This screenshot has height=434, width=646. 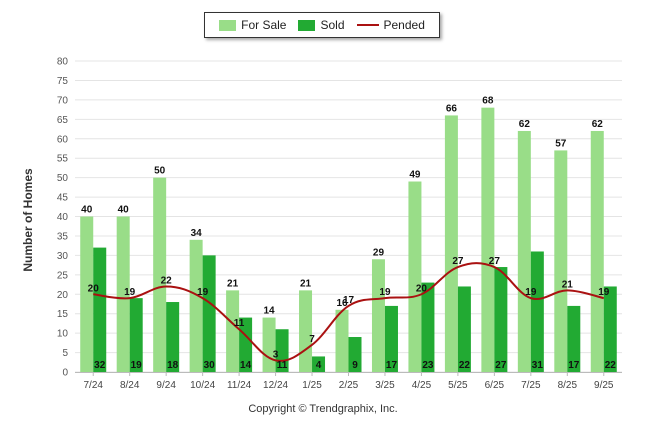 What do you see at coordinates (501, 365) in the screenshot?
I see `data-label-sold: 27` at bounding box center [501, 365].